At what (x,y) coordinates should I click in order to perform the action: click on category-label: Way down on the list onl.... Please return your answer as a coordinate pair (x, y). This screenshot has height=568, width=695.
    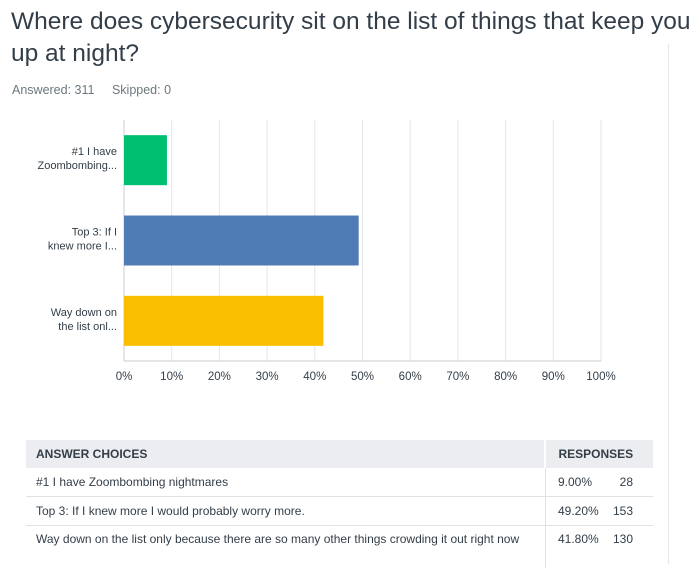
    Looking at the image, I should click on (84, 320).